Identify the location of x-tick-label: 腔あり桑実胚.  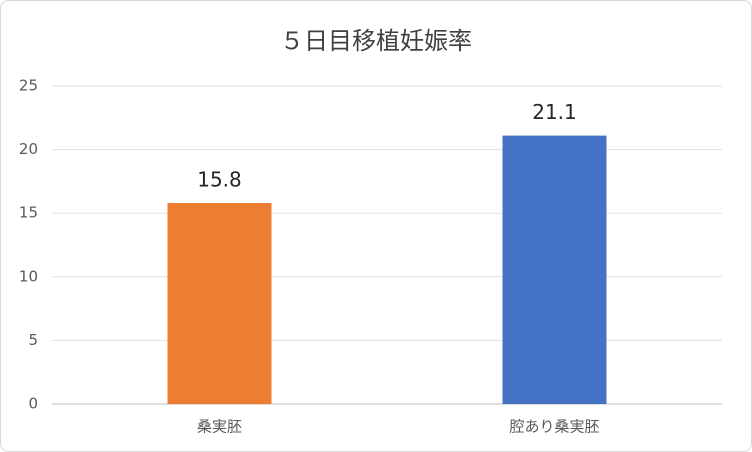
(554, 427).